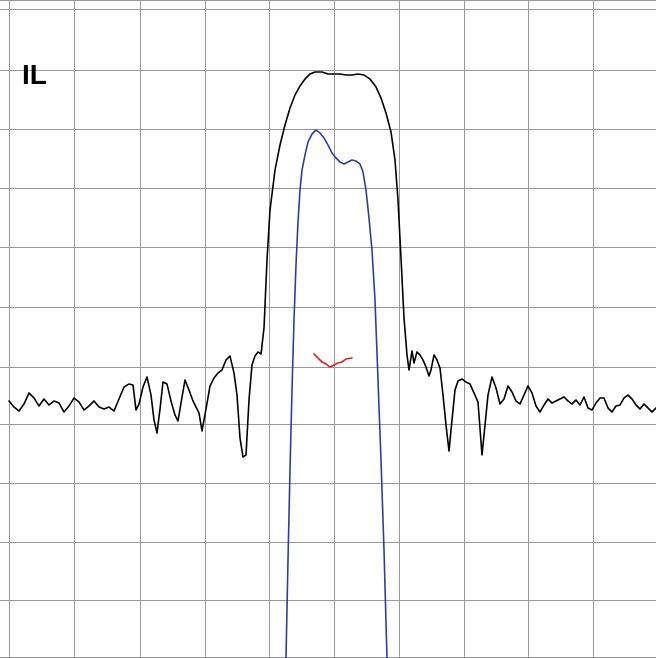 The image size is (656, 658). I want to click on series-blue-trace, so click(336, 393).